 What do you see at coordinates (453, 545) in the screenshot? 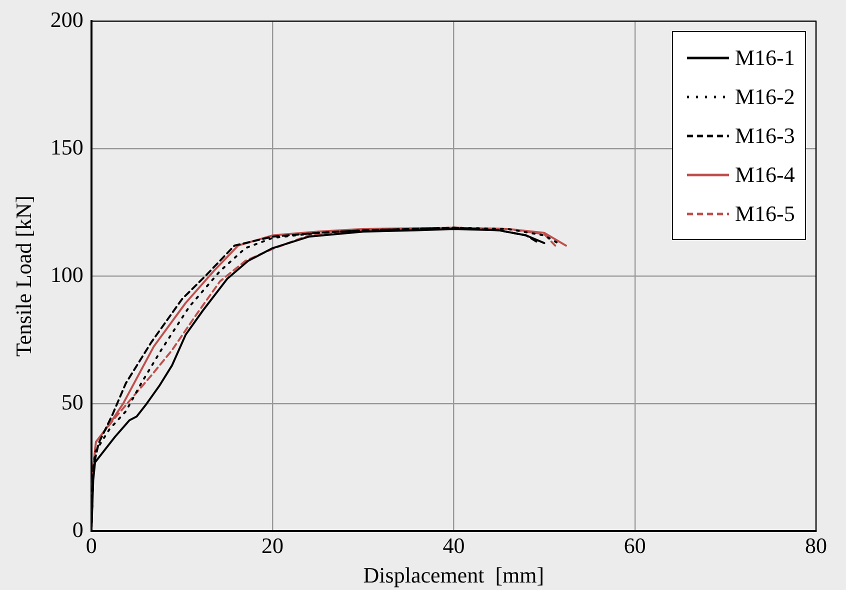
I see `x-tick-label: 40` at bounding box center [453, 545].